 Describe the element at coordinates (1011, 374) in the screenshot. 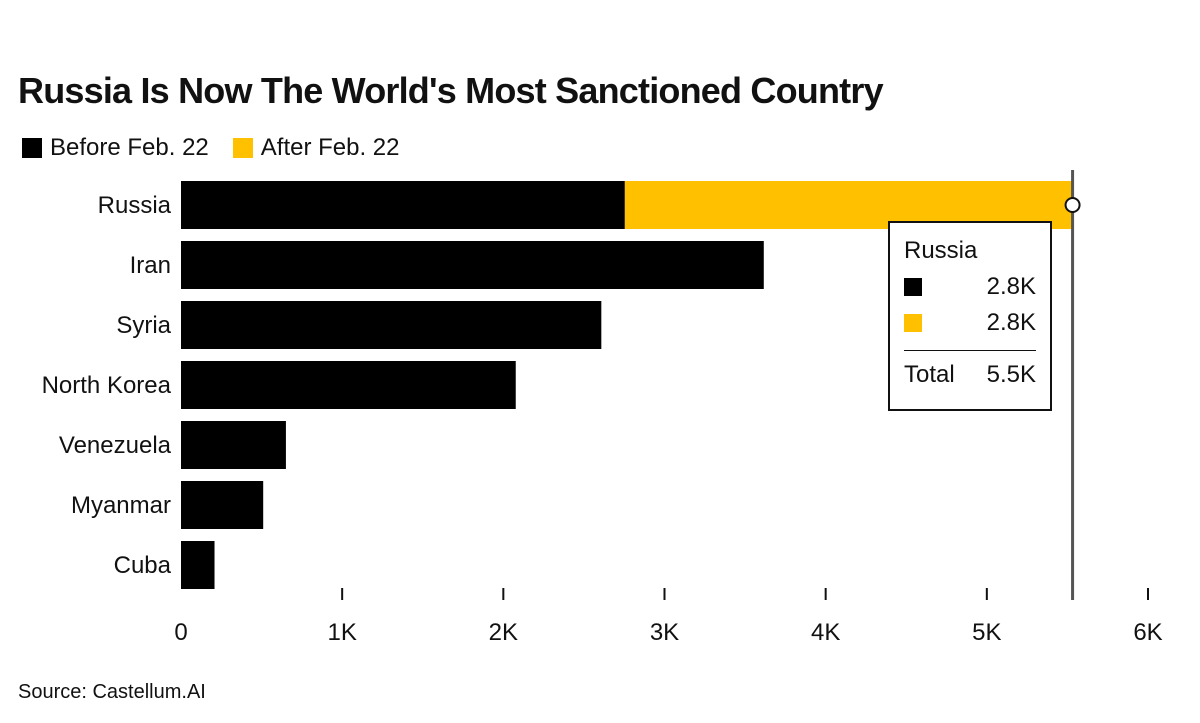

I see `tooltip-total-value: 5.5K` at that location.